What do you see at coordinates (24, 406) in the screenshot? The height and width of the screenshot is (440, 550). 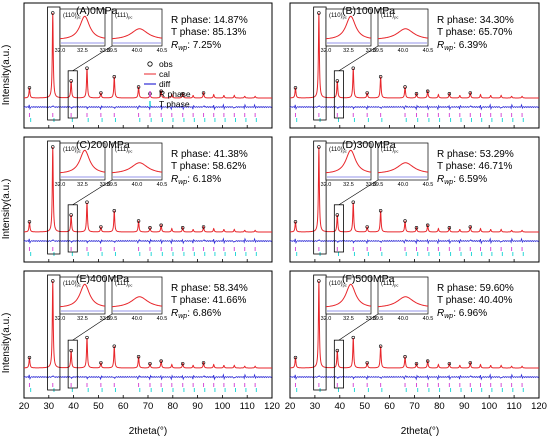 I see `x-tick-label: 20` at bounding box center [24, 406].